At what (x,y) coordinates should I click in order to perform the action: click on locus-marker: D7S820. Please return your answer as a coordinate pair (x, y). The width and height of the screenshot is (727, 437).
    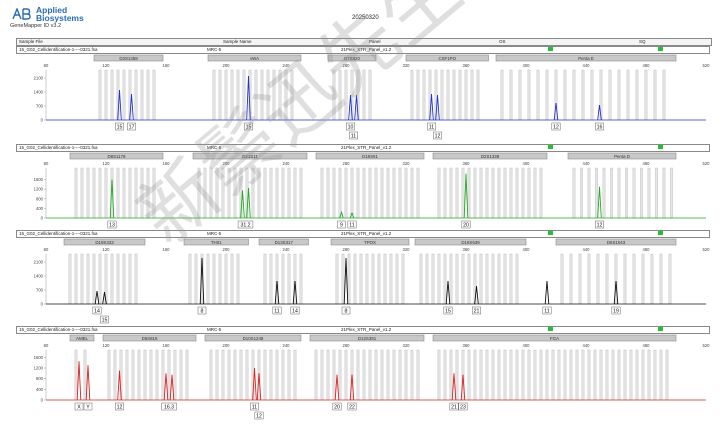
    Looking at the image, I should click on (352, 58).